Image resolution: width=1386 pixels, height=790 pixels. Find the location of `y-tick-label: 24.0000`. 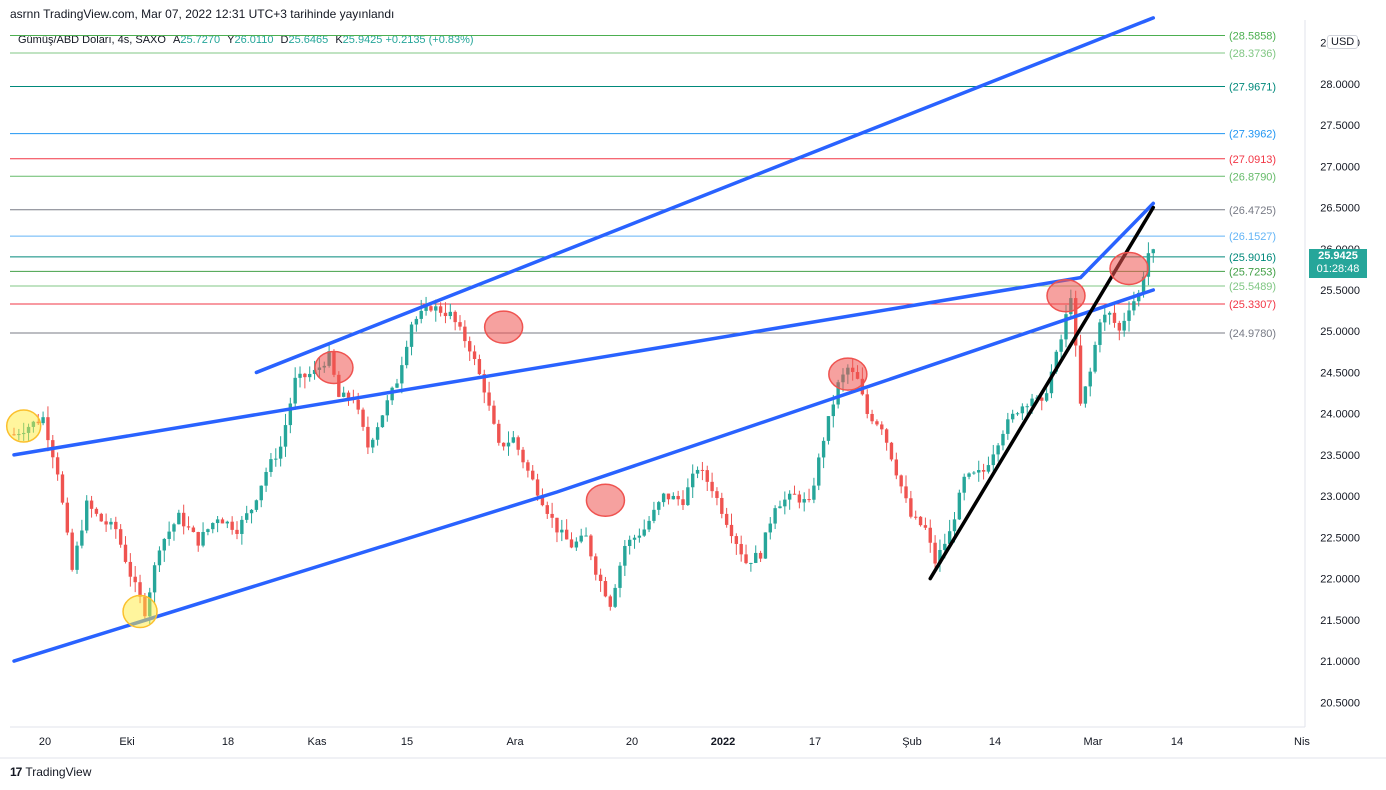

y-tick-label: 24.0000 is located at coordinates (1340, 415).